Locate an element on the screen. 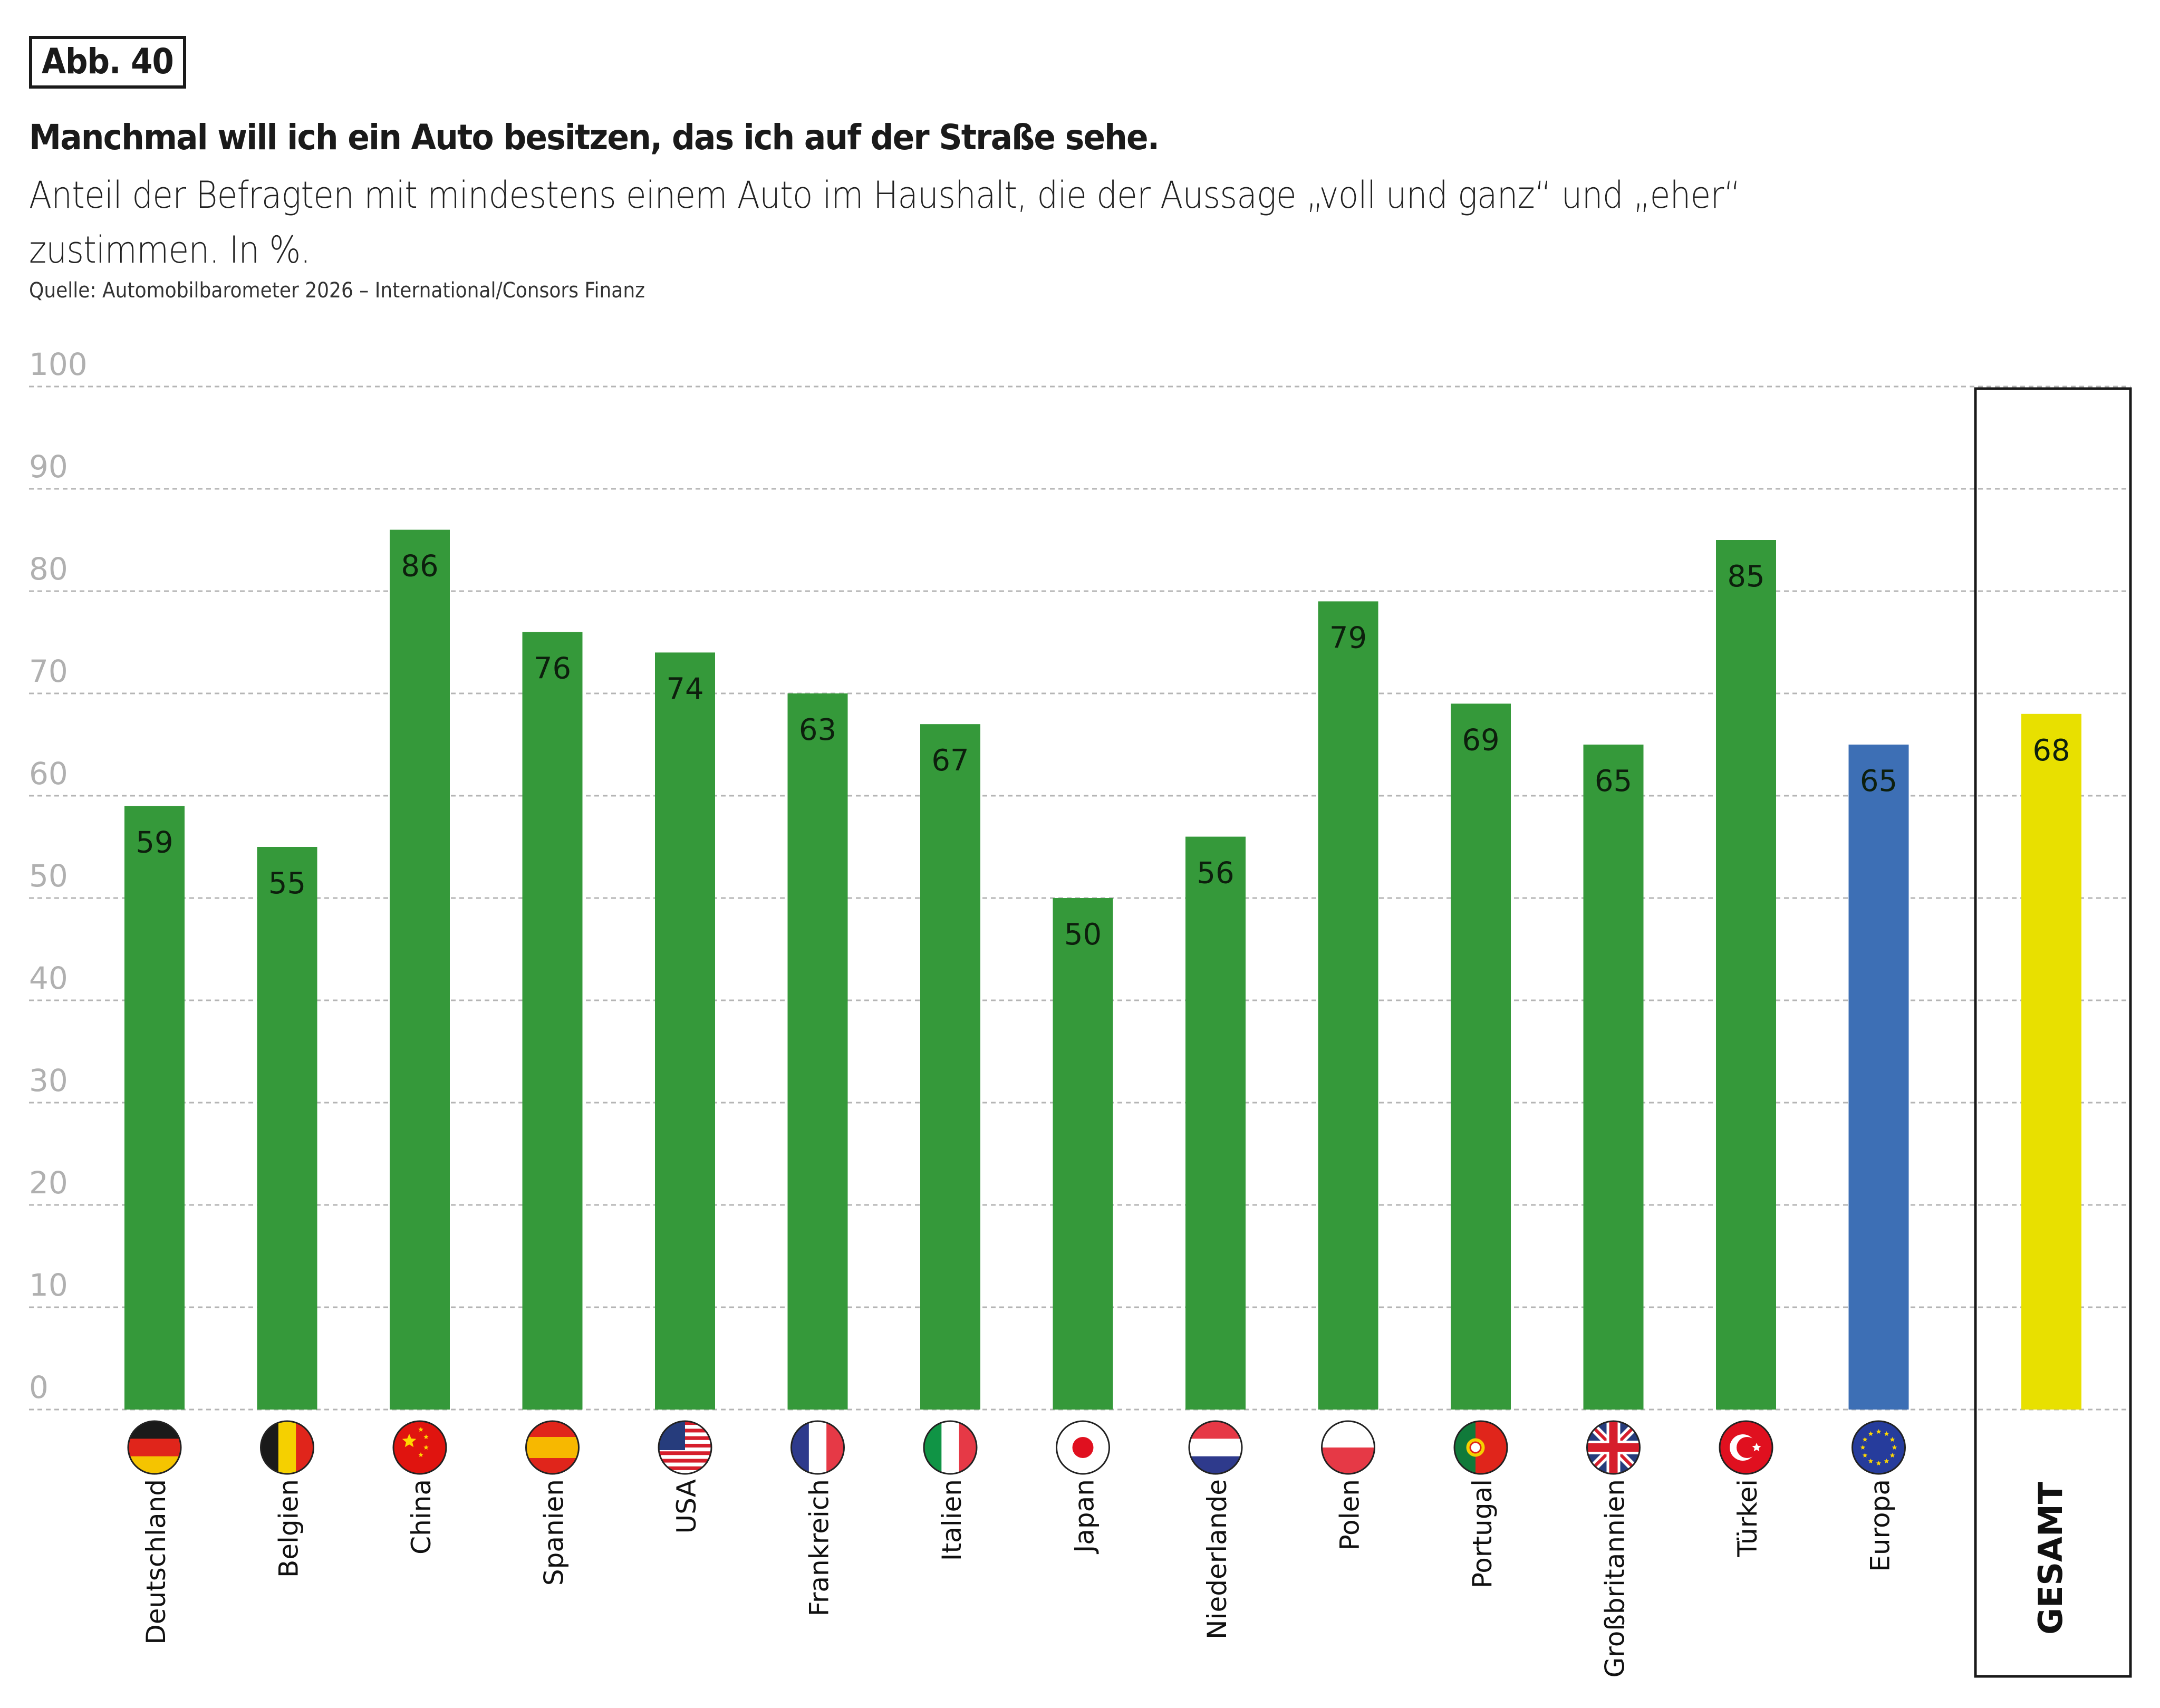 The height and width of the screenshot is (1708, 2160). bar-türkei is located at coordinates (1746, 975).